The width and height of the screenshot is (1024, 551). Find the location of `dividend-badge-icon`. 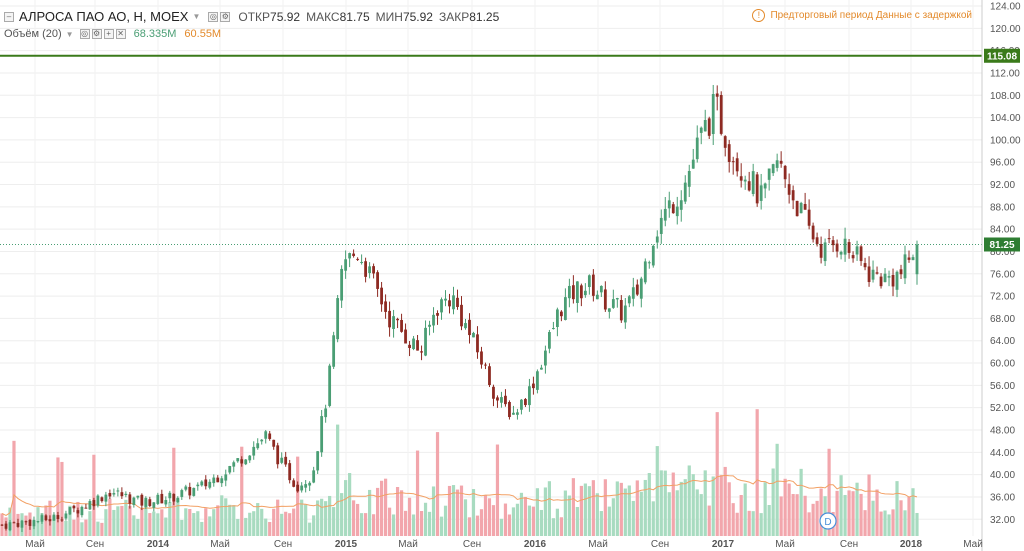

dividend-badge-icon is located at coordinates (828, 521).